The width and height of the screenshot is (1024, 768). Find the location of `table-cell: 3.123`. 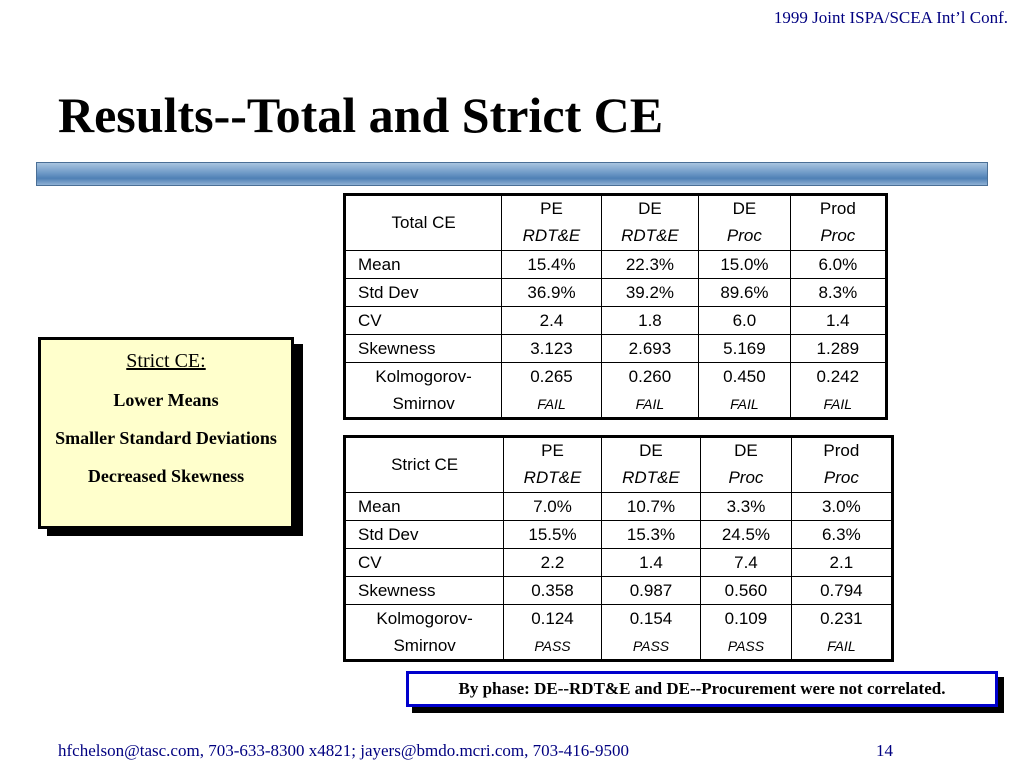

table-cell: 3.123 is located at coordinates (551, 348).